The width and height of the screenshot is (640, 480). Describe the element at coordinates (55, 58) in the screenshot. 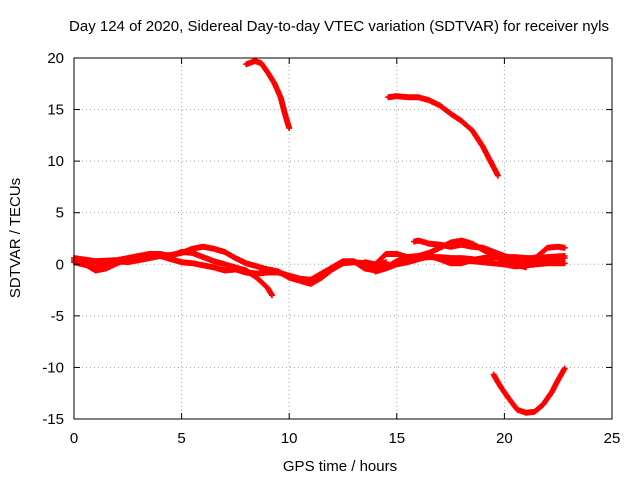

I see `y-tick-label: 20` at that location.